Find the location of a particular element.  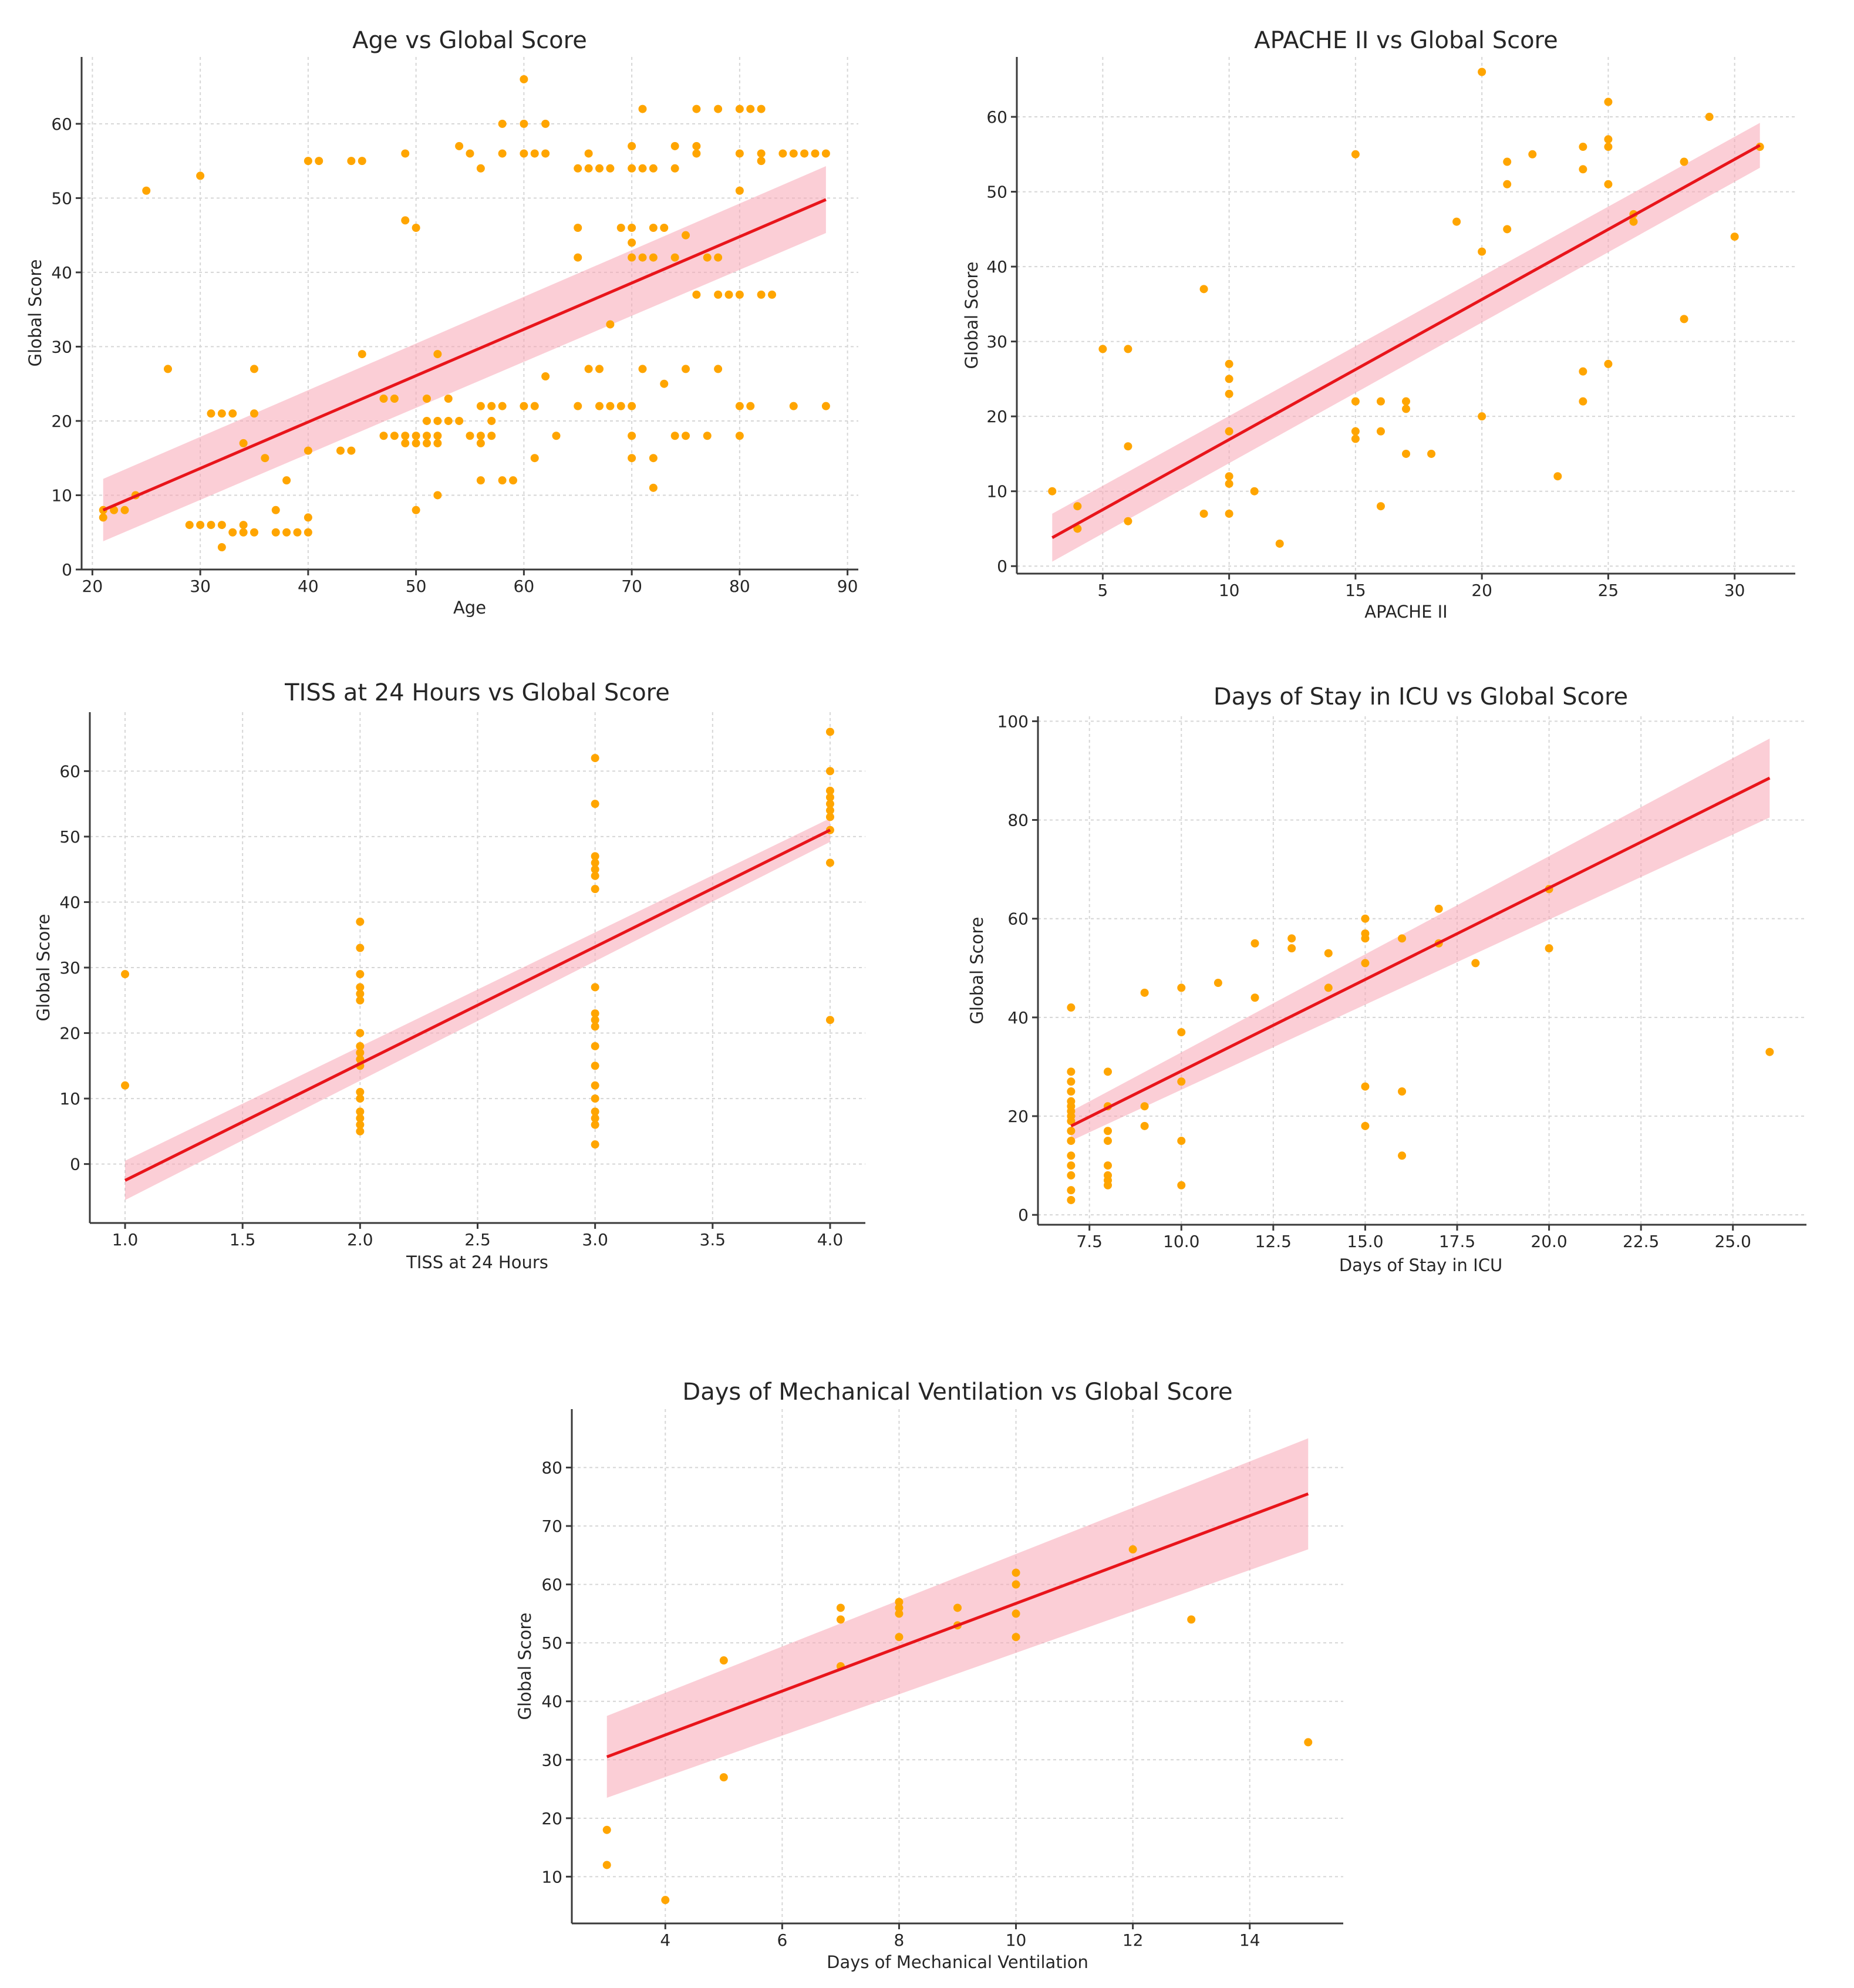

x-axis-label: Days of Stay in ICU is located at coordinates (1421, 1265).